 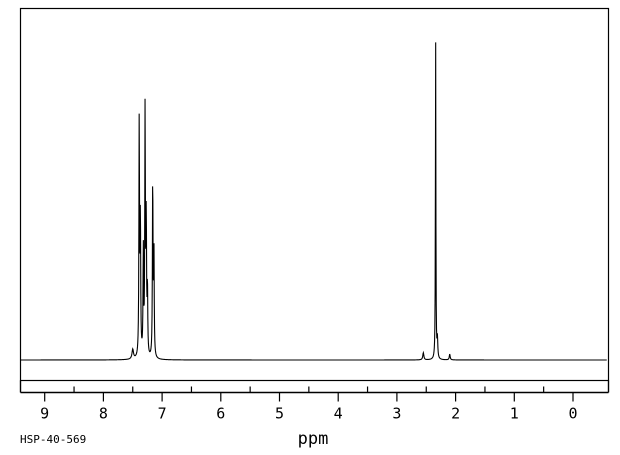 I want to click on axis-tick-label: 4, so click(x=338, y=414).